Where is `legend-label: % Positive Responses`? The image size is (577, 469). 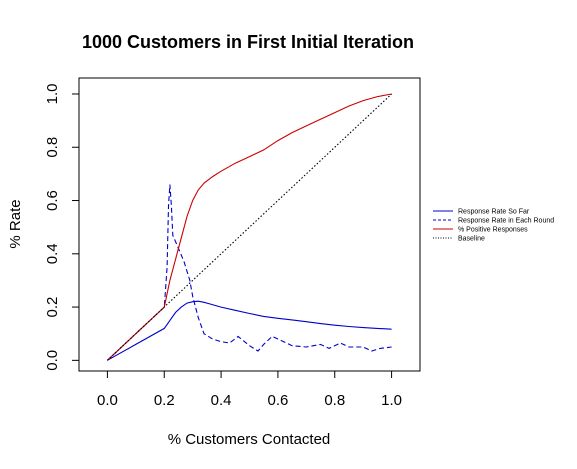 legend-label: % Positive Responses is located at coordinates (493, 230).